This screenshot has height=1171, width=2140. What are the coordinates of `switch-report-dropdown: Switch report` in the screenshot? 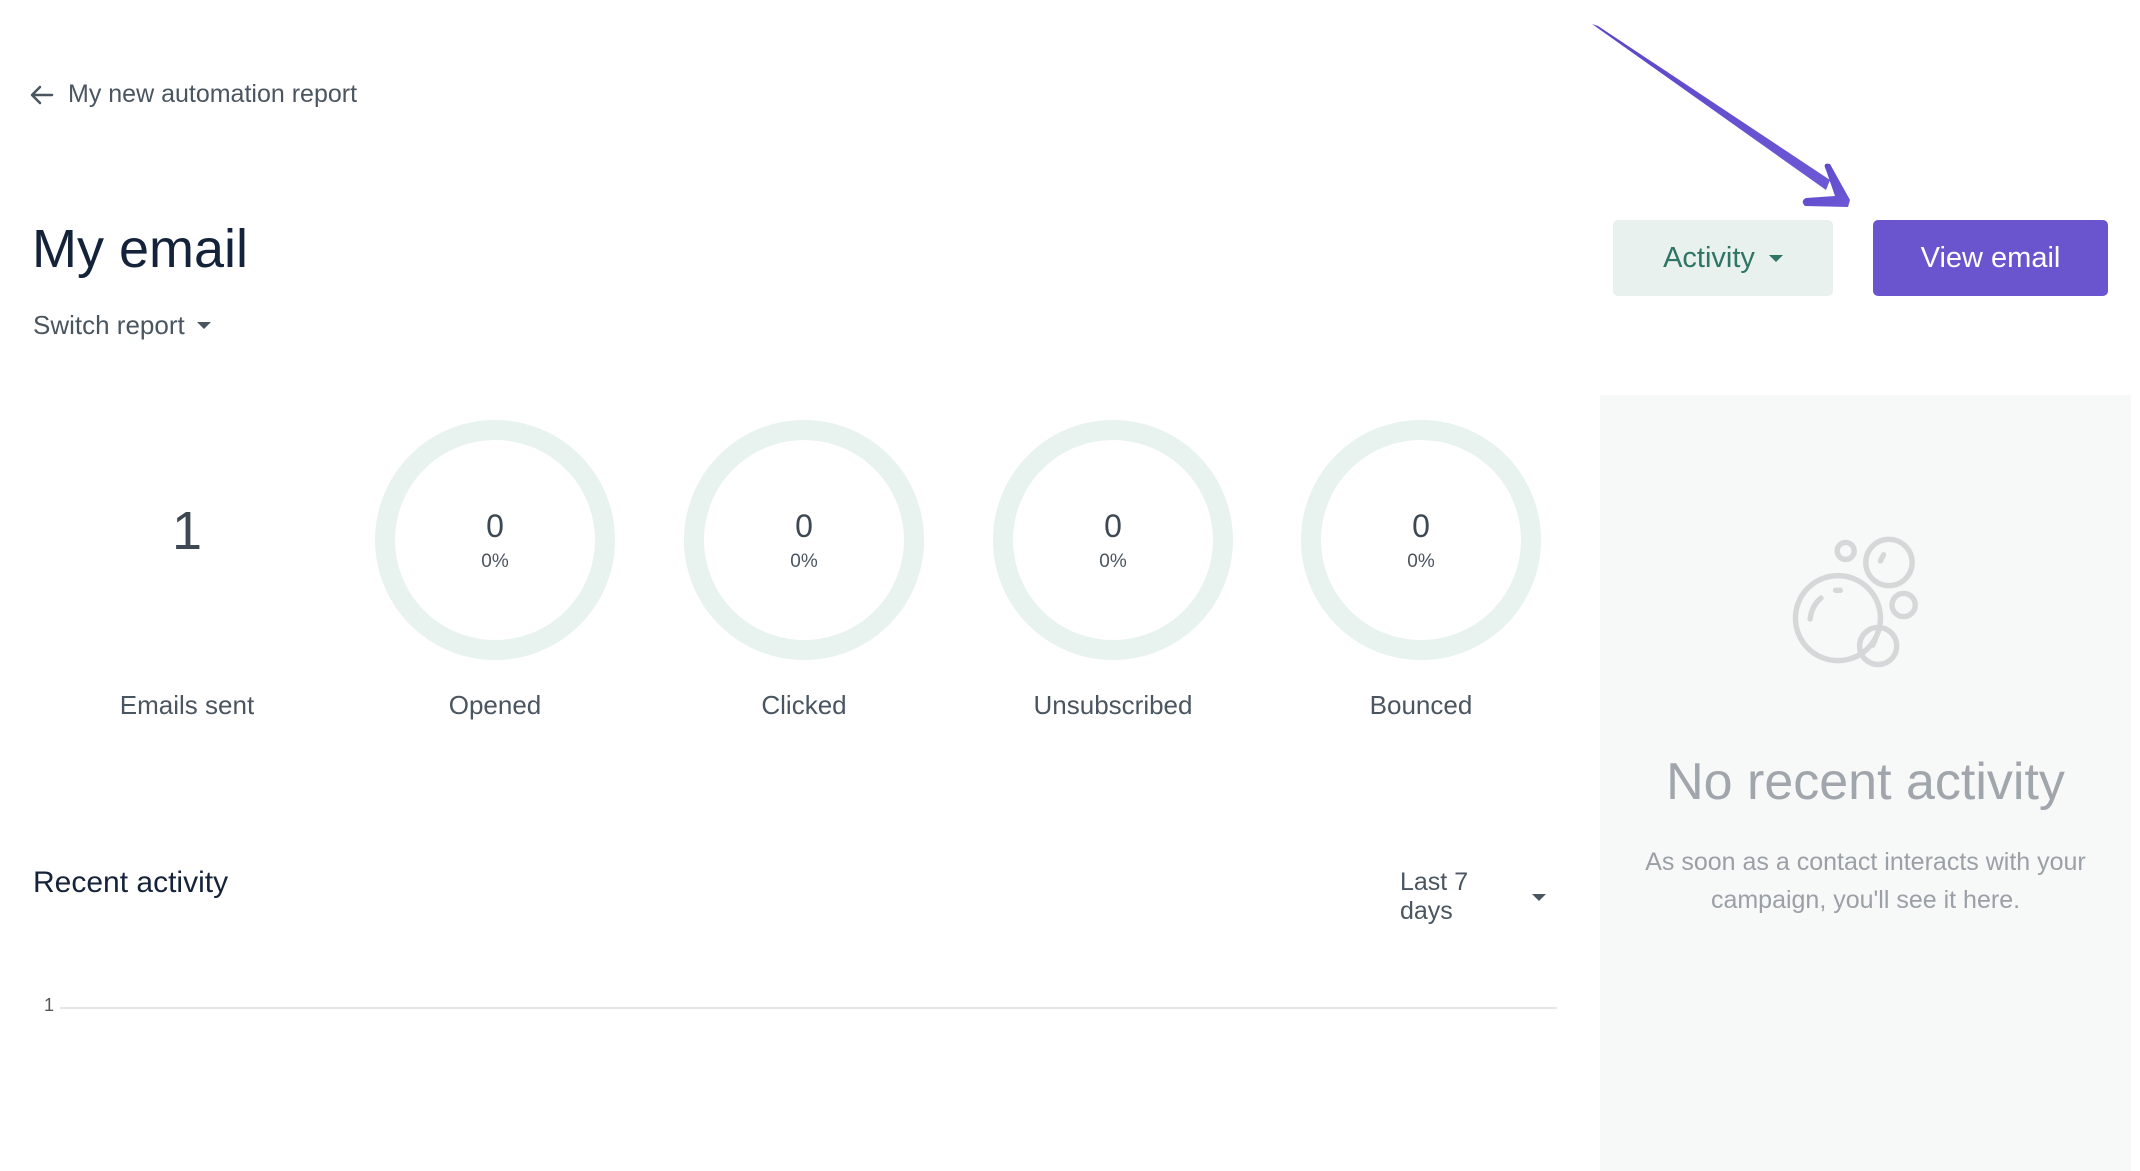 It's located at (122, 325).